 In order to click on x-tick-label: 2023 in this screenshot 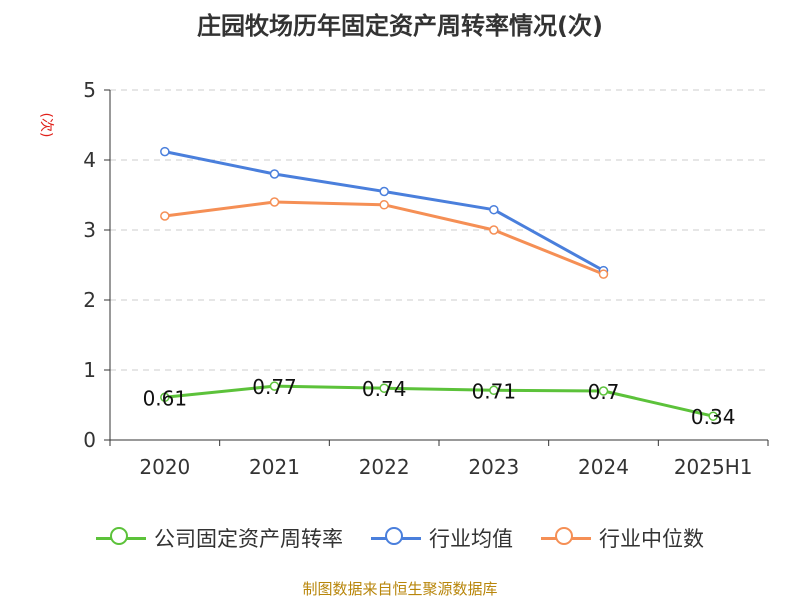, I will do `click(493, 467)`.